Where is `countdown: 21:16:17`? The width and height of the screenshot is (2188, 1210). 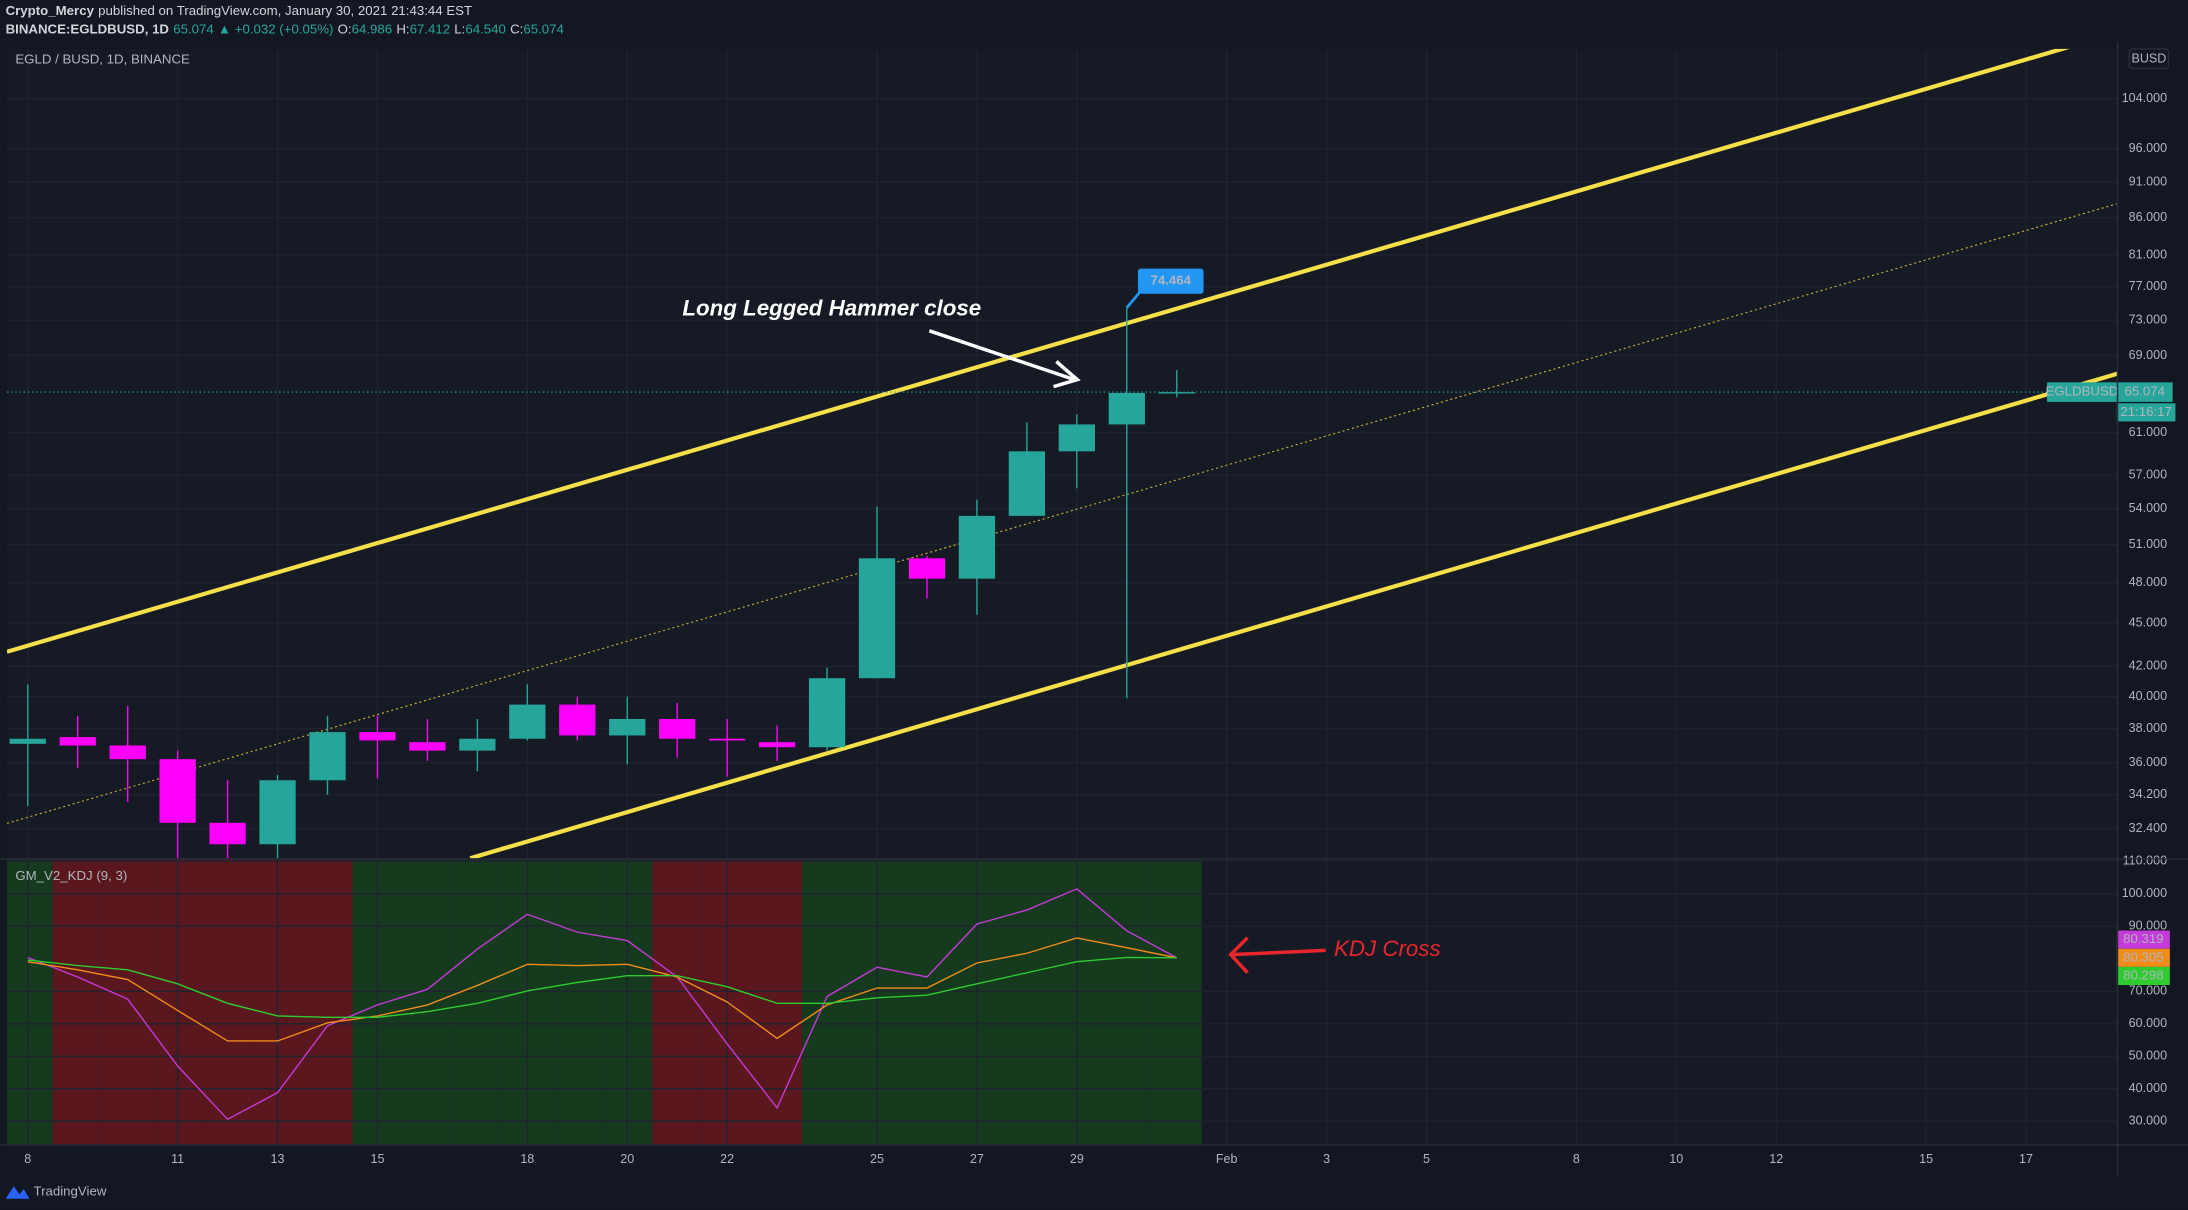
countdown: 21:16:17 is located at coordinates (2146, 411).